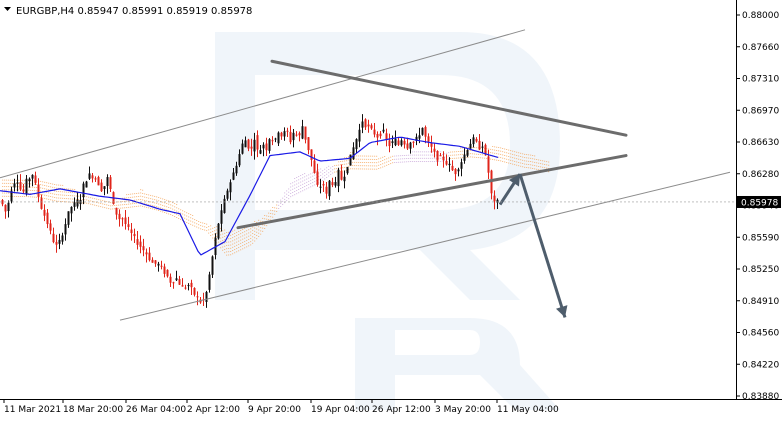 The image size is (782, 424). Describe the element at coordinates (340, 410) in the screenshot. I see `x-tick-label: 19 Apr 04:00` at that location.